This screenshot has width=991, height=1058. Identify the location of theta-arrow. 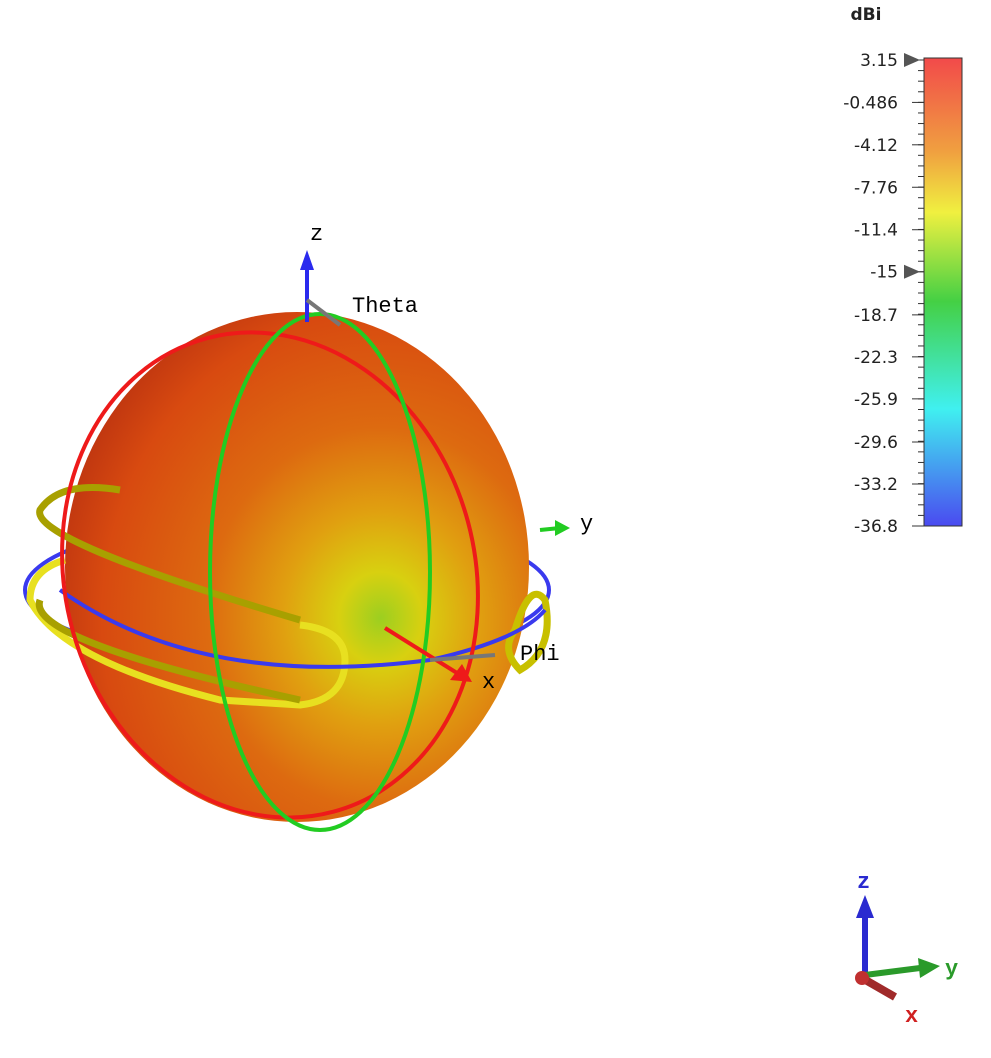
(323, 312).